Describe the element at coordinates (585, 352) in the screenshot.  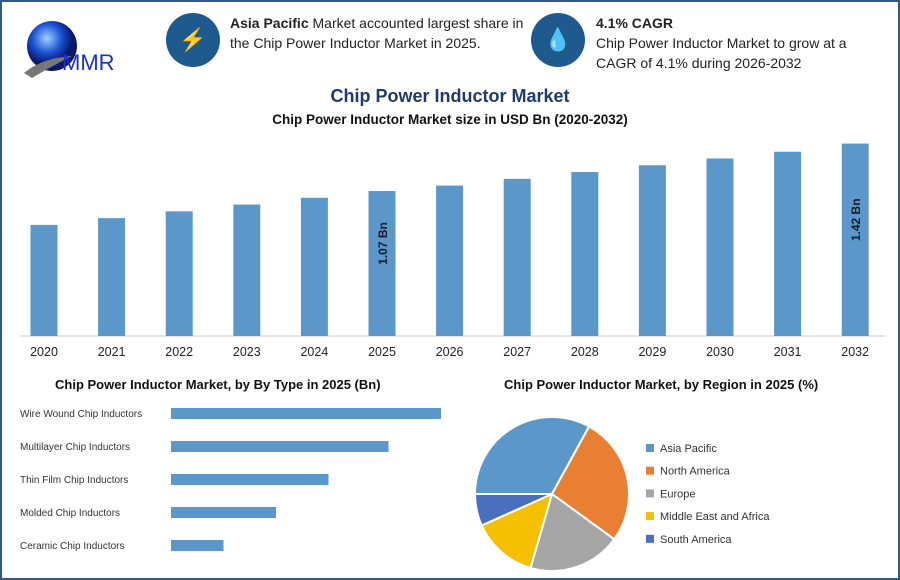
I see `x-tick-label: 2028` at that location.